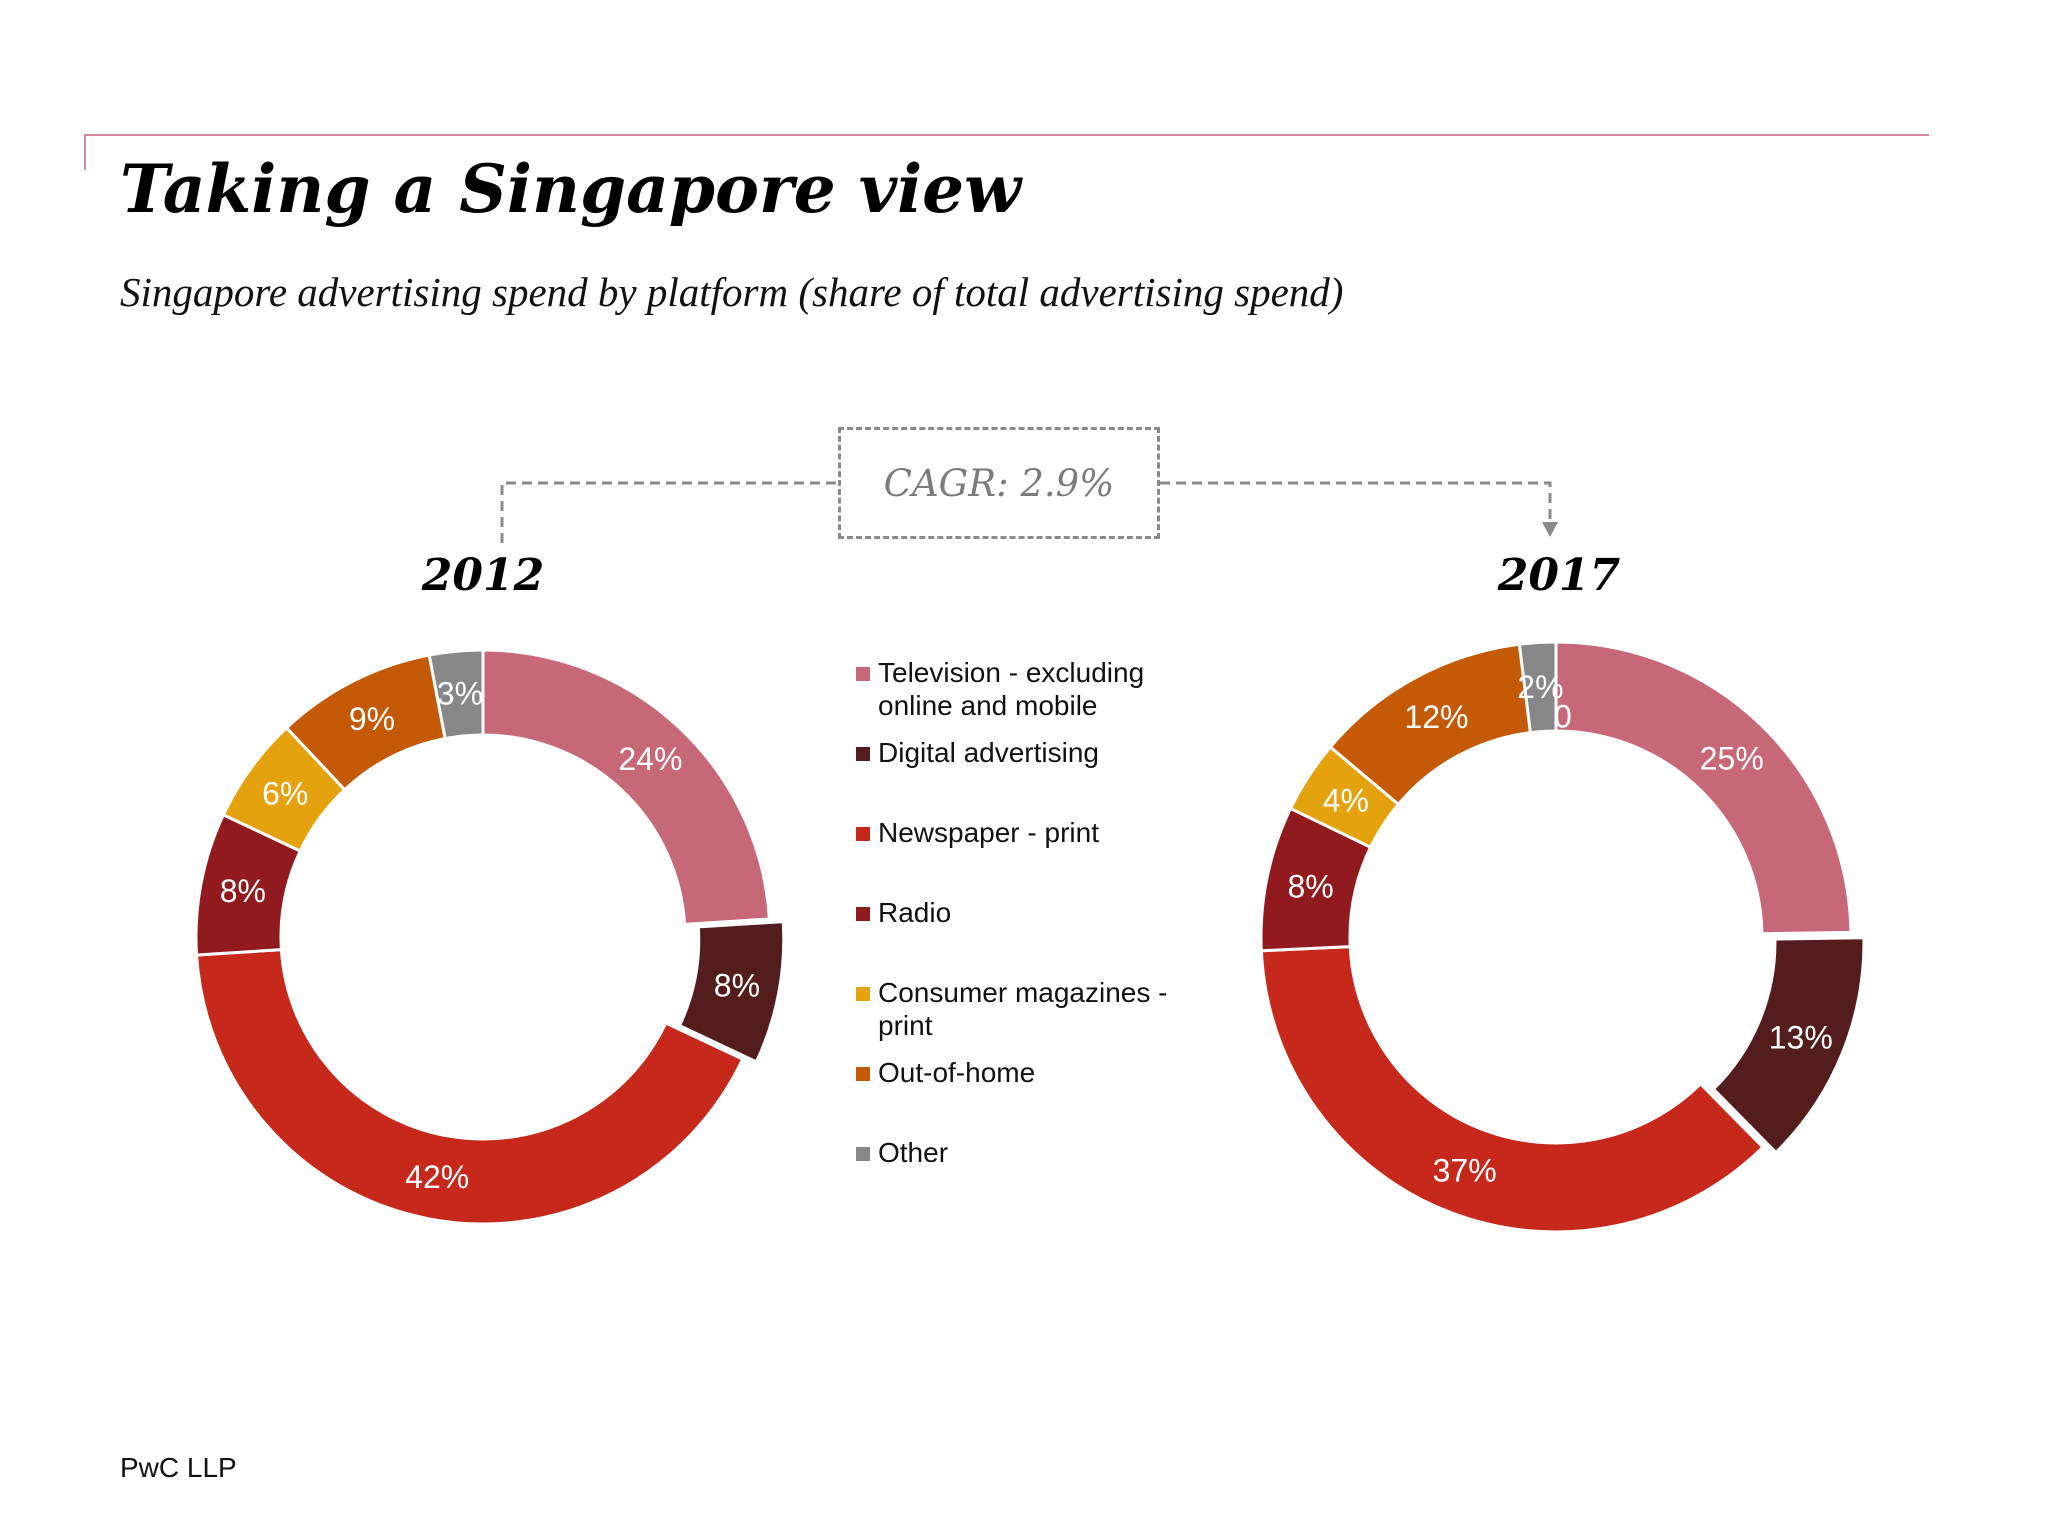 This screenshot has height=1536, width=2048. What do you see at coordinates (1022, 1009) in the screenshot?
I see `legend-label-magazines: Consumer magazines - print` at bounding box center [1022, 1009].